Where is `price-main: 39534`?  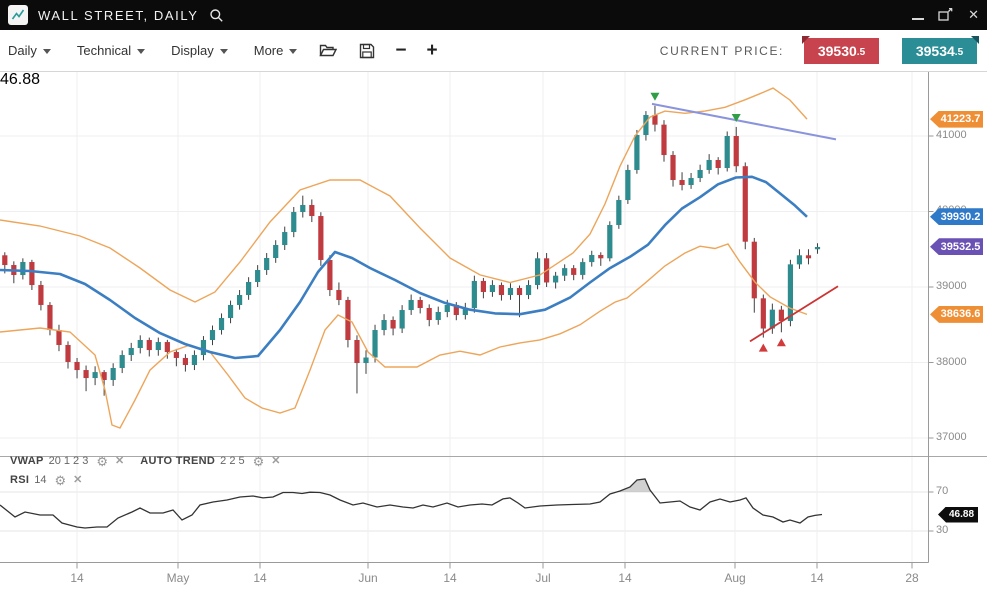 price-main: 39534 is located at coordinates (935, 50).